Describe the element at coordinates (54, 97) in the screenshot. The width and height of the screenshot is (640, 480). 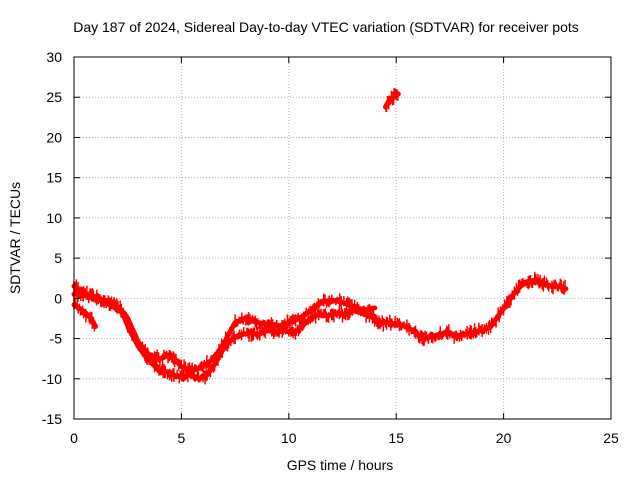
I see `y-tick-label: 25` at that location.